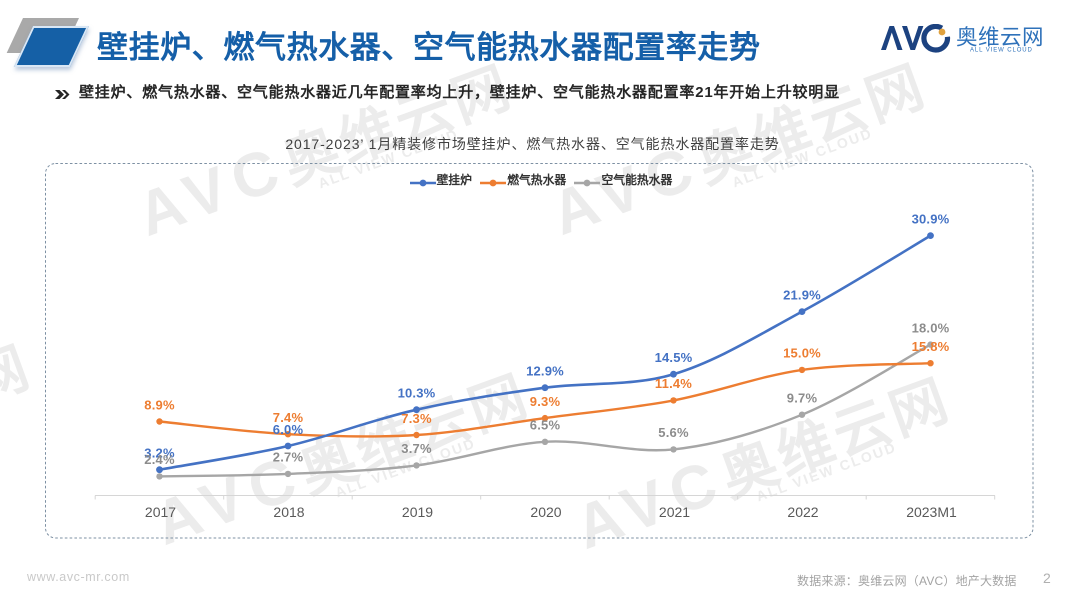  What do you see at coordinates (802, 512) in the screenshot?
I see `svg-text: 2022` at bounding box center [802, 512].